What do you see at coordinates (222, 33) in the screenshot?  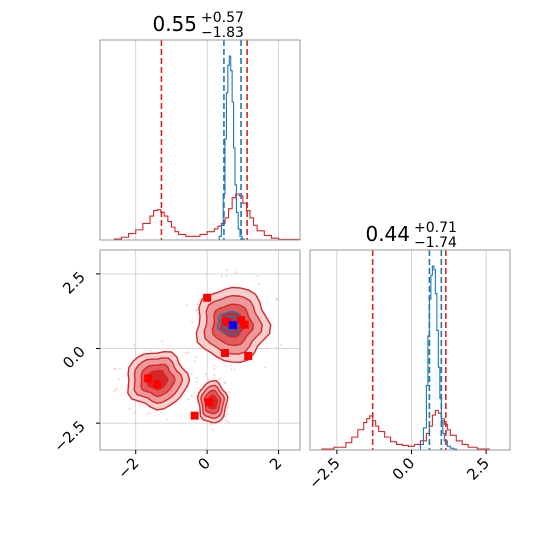 I see `panel-title-minus: −1.83` at bounding box center [222, 33].